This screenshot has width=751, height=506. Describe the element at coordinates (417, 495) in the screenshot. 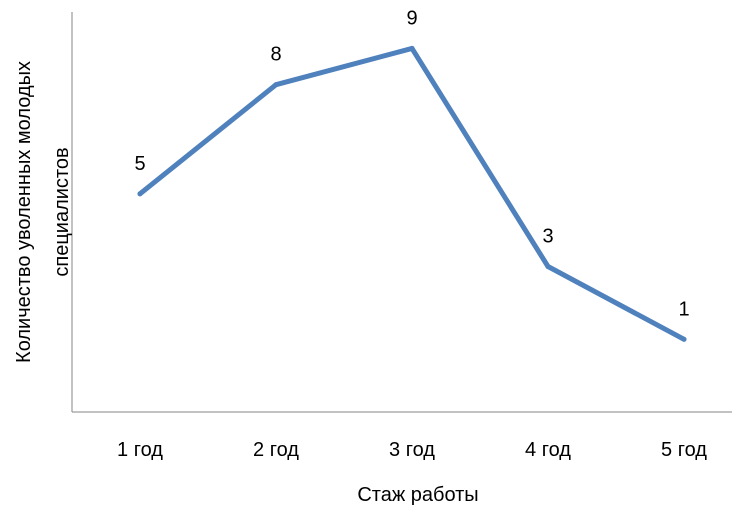

I see `x-axis-title: Стаж работы` at that location.